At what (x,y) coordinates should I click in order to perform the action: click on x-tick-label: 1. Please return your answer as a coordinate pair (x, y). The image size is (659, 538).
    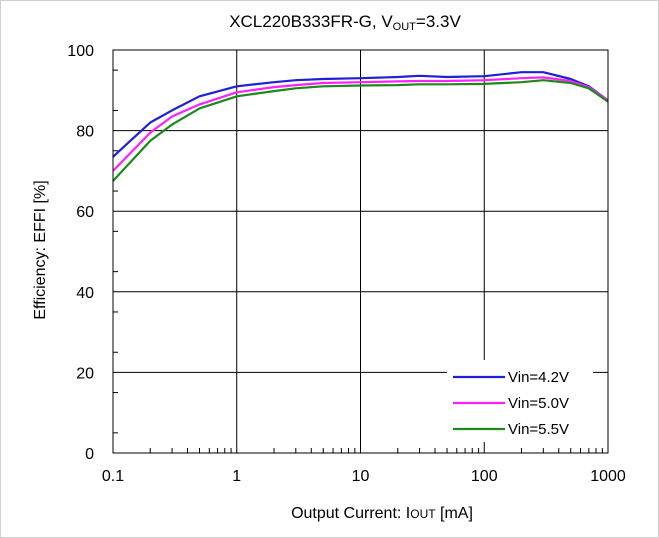
    Looking at the image, I should click on (236, 476).